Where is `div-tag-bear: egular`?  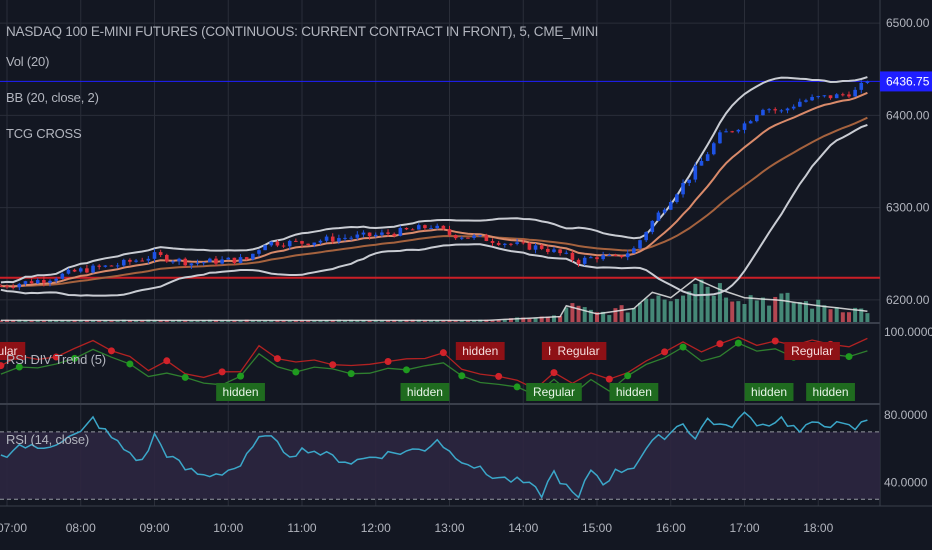
div-tag-bear: egular is located at coordinates (13, 351).